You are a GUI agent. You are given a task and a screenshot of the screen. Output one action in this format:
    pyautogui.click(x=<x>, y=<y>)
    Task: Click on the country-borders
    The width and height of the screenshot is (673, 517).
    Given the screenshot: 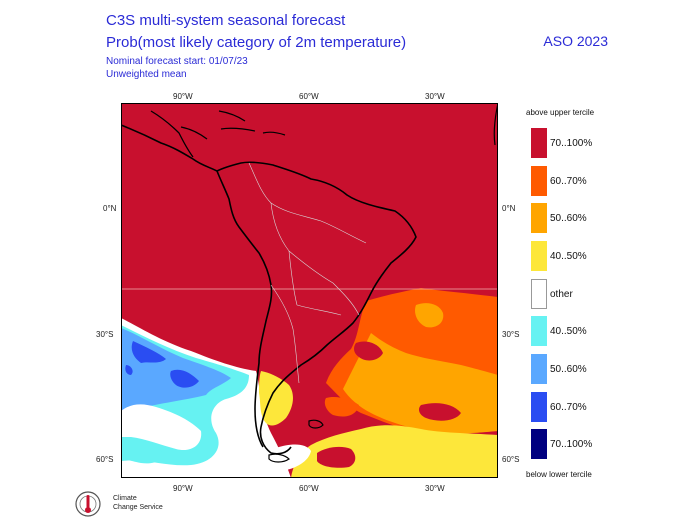 What is the action you would take?
    pyautogui.click(x=307, y=273)
    